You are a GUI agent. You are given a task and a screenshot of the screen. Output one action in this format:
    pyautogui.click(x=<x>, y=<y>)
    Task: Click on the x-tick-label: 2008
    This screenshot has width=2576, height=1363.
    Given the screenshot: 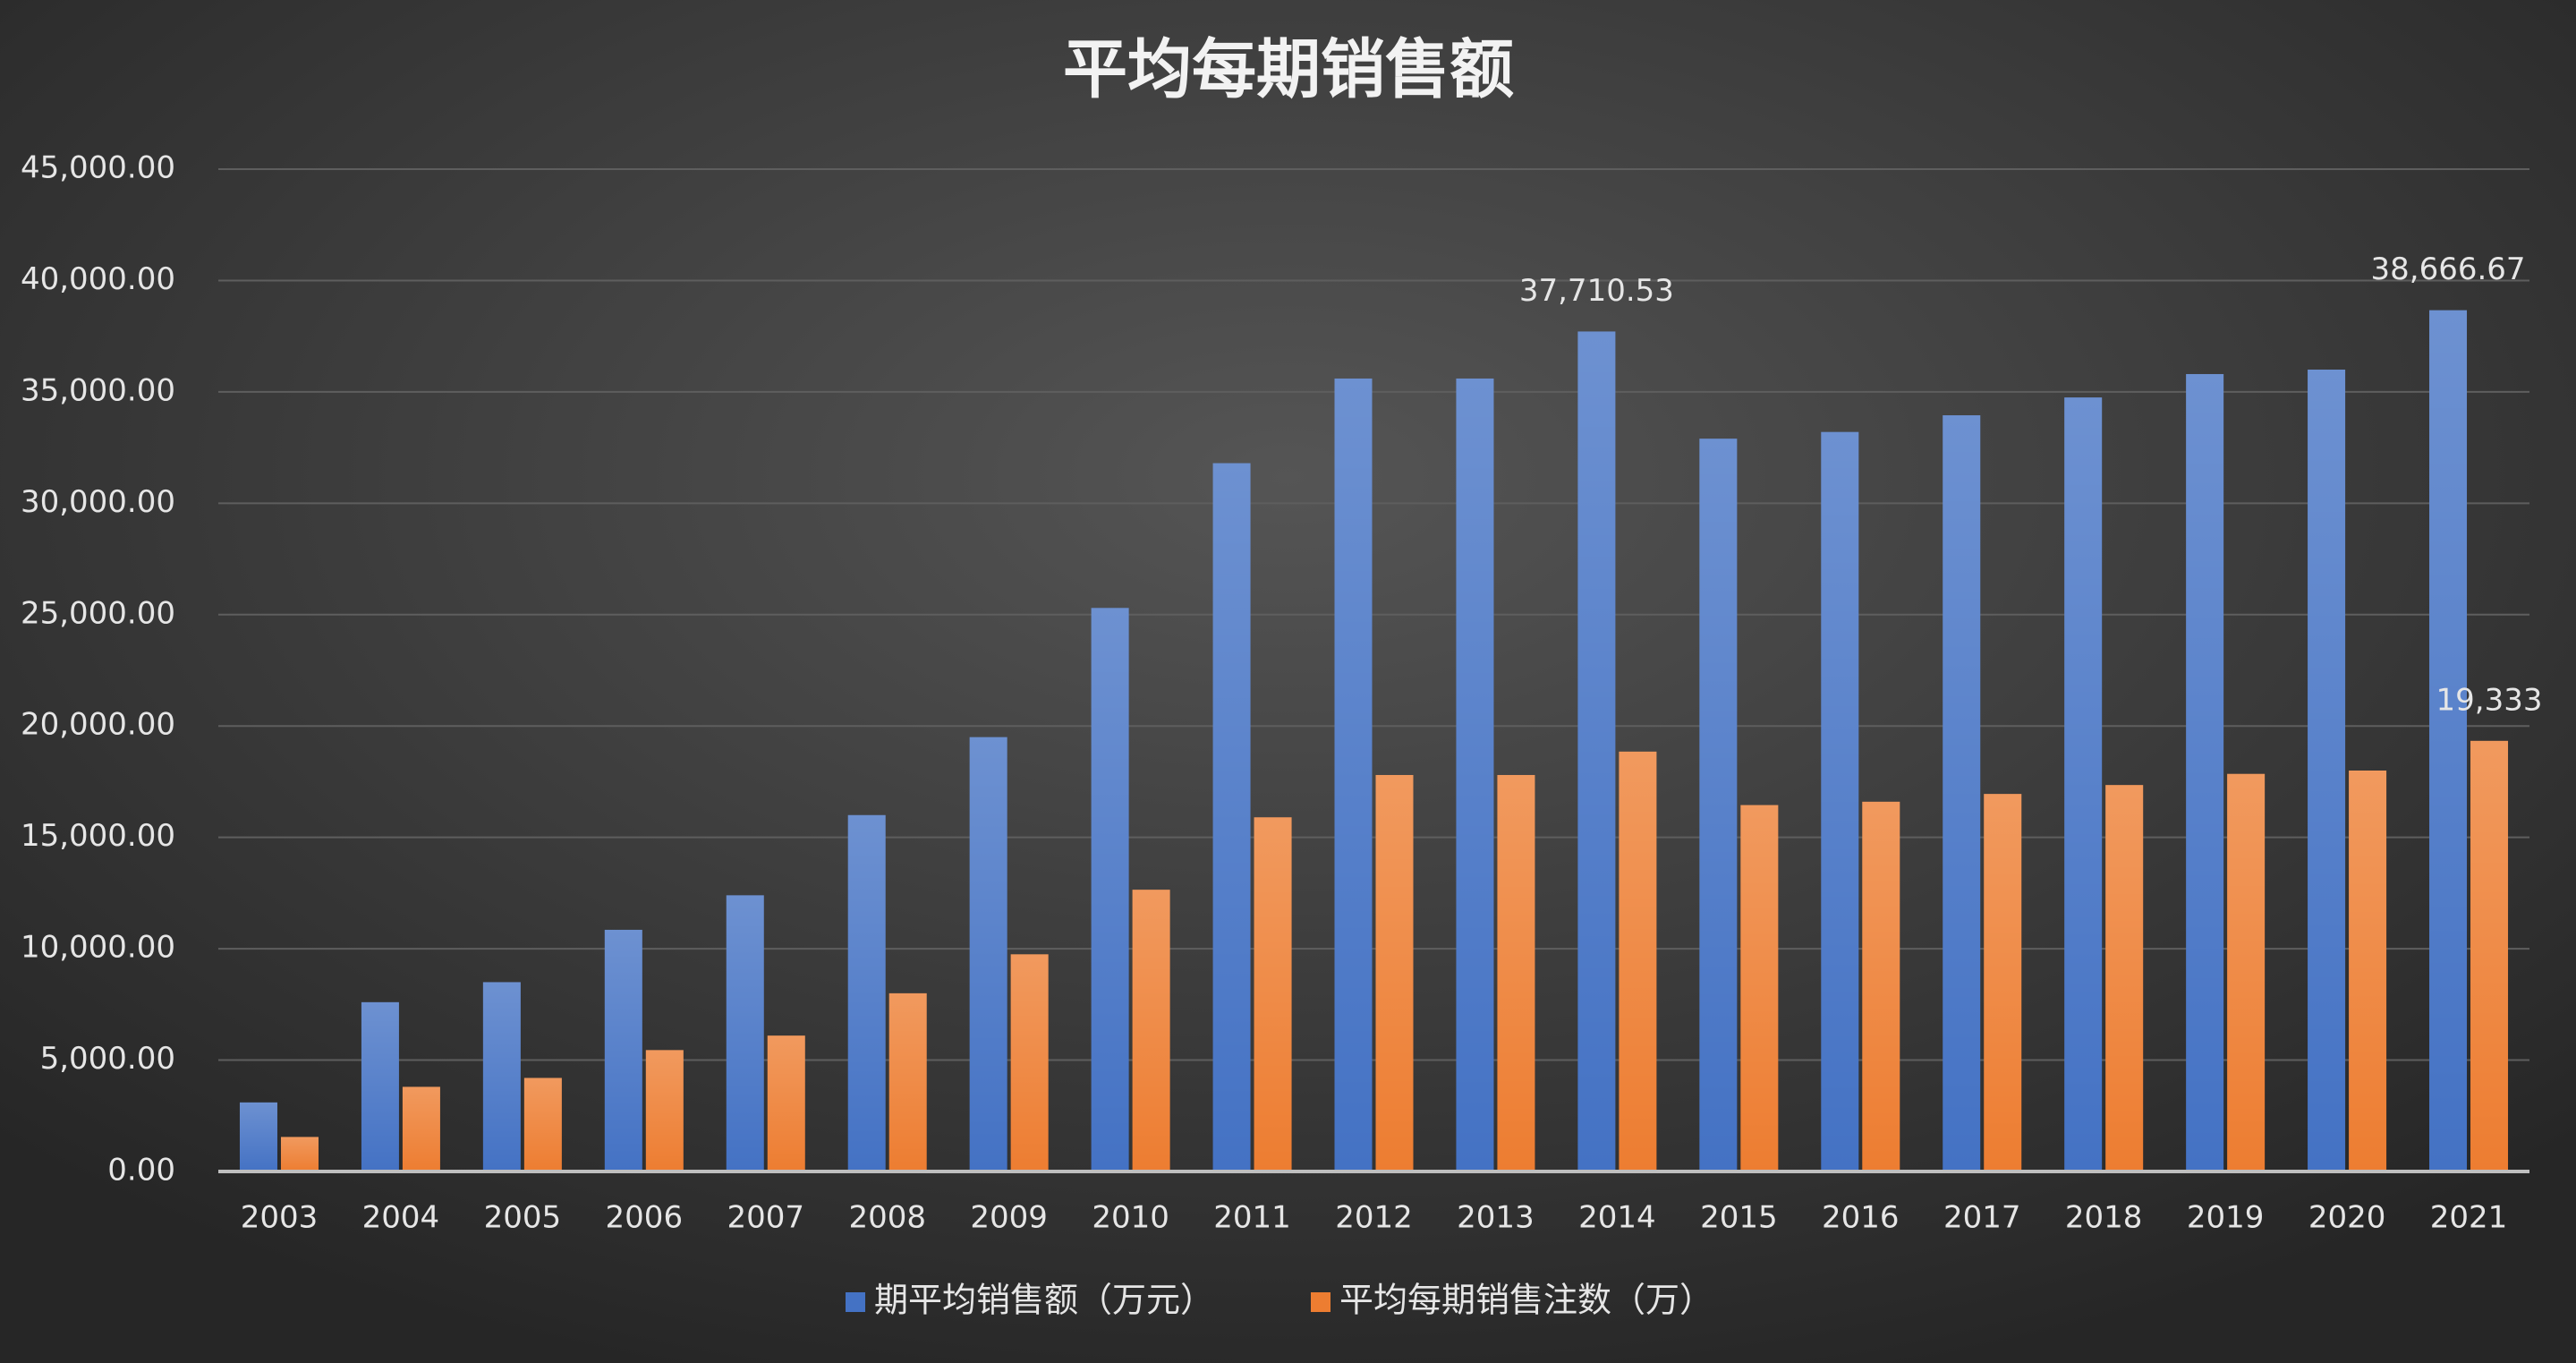 What is the action you would take?
    pyautogui.click(x=887, y=1218)
    